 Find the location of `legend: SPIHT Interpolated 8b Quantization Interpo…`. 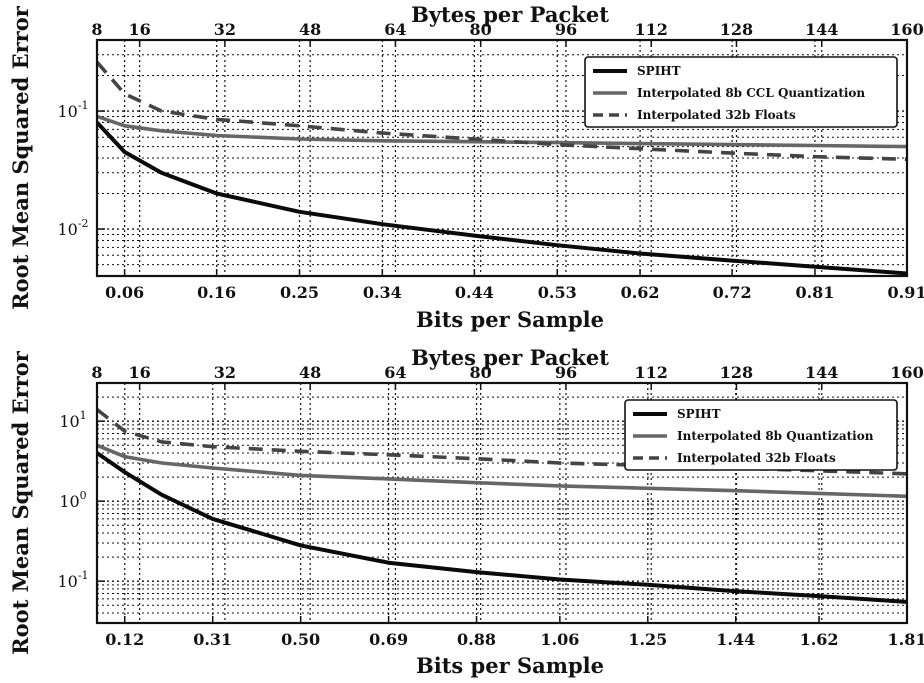

legend: SPIHT Interpolated 8b Quantization Interpo… is located at coordinates (761, 435).